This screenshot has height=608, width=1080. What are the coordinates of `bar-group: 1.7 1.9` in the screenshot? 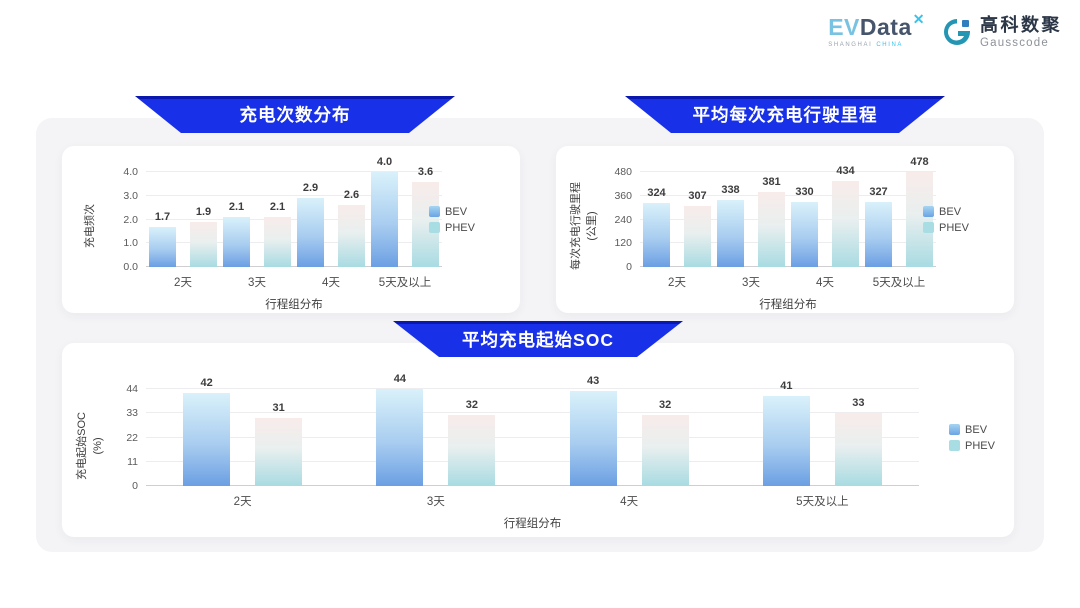 It's located at (183, 219).